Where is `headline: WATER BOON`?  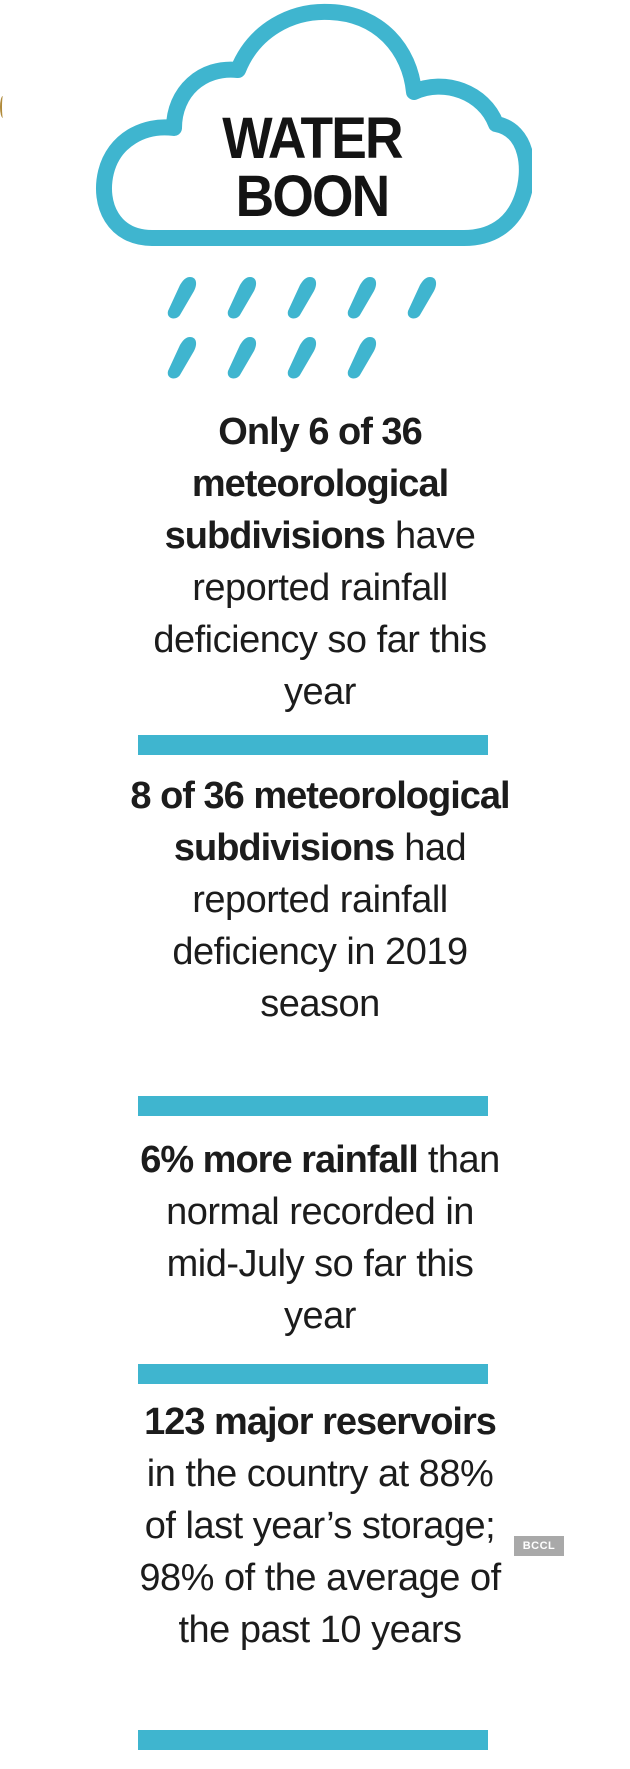
headline: WATER BOON is located at coordinates (312, 168).